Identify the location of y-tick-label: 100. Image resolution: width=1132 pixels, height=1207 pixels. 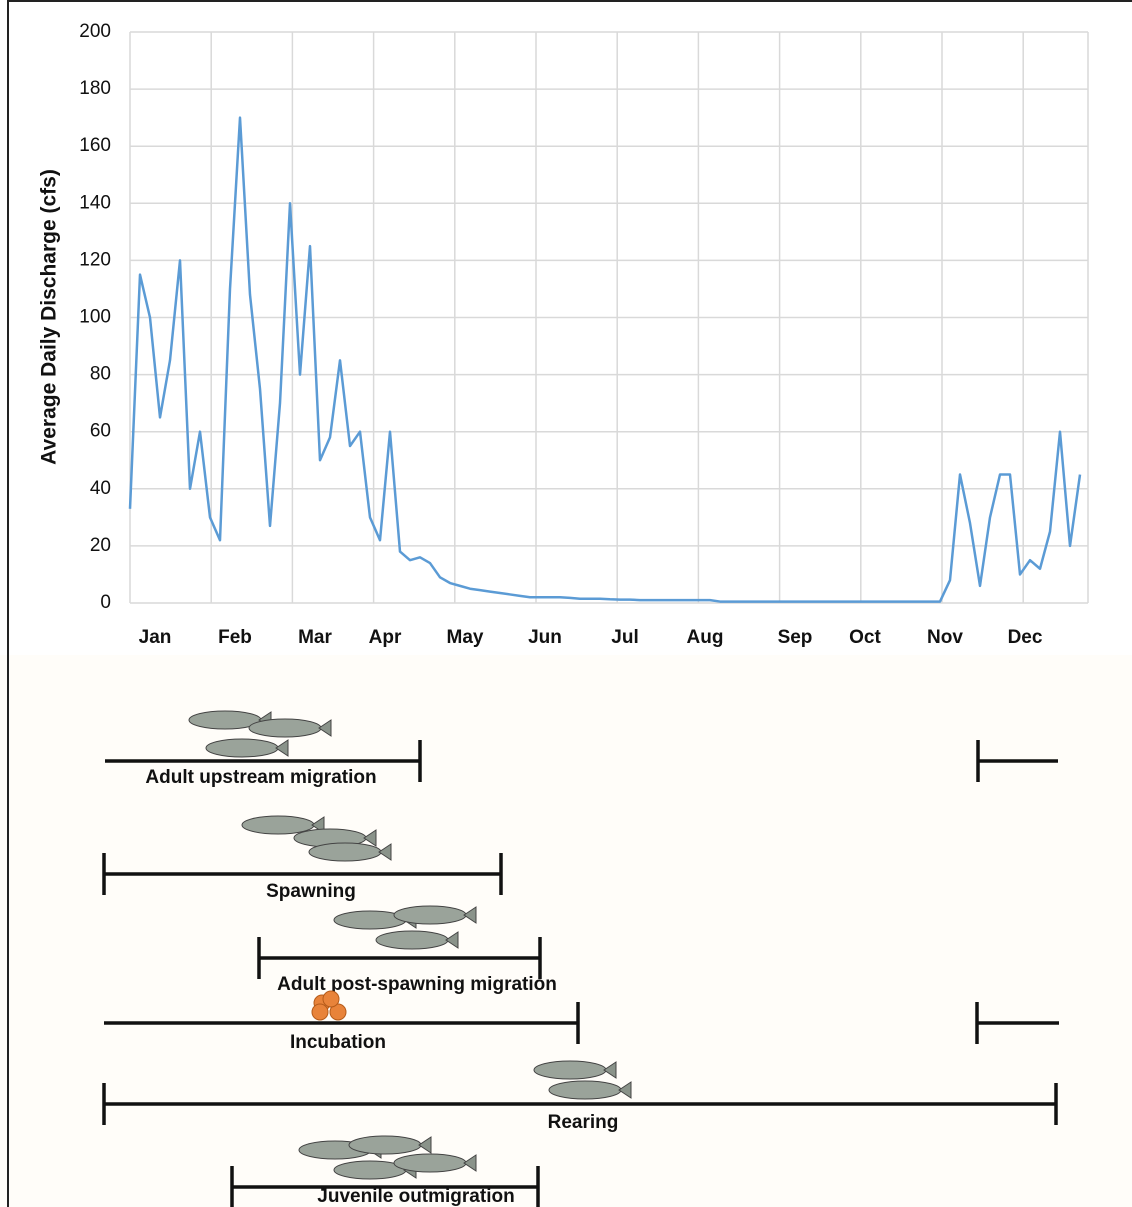
(95, 317).